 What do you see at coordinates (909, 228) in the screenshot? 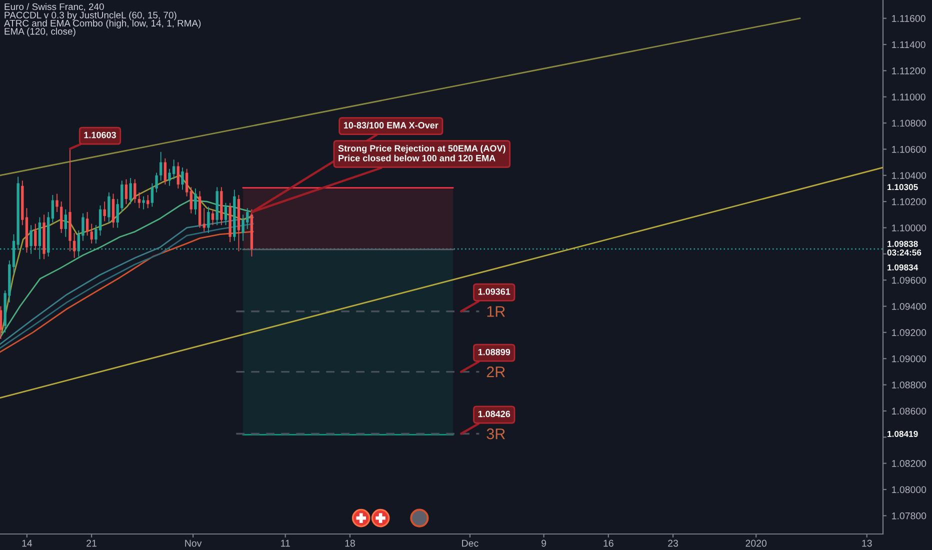
I see `y-tick-label: 1.10000` at bounding box center [909, 228].